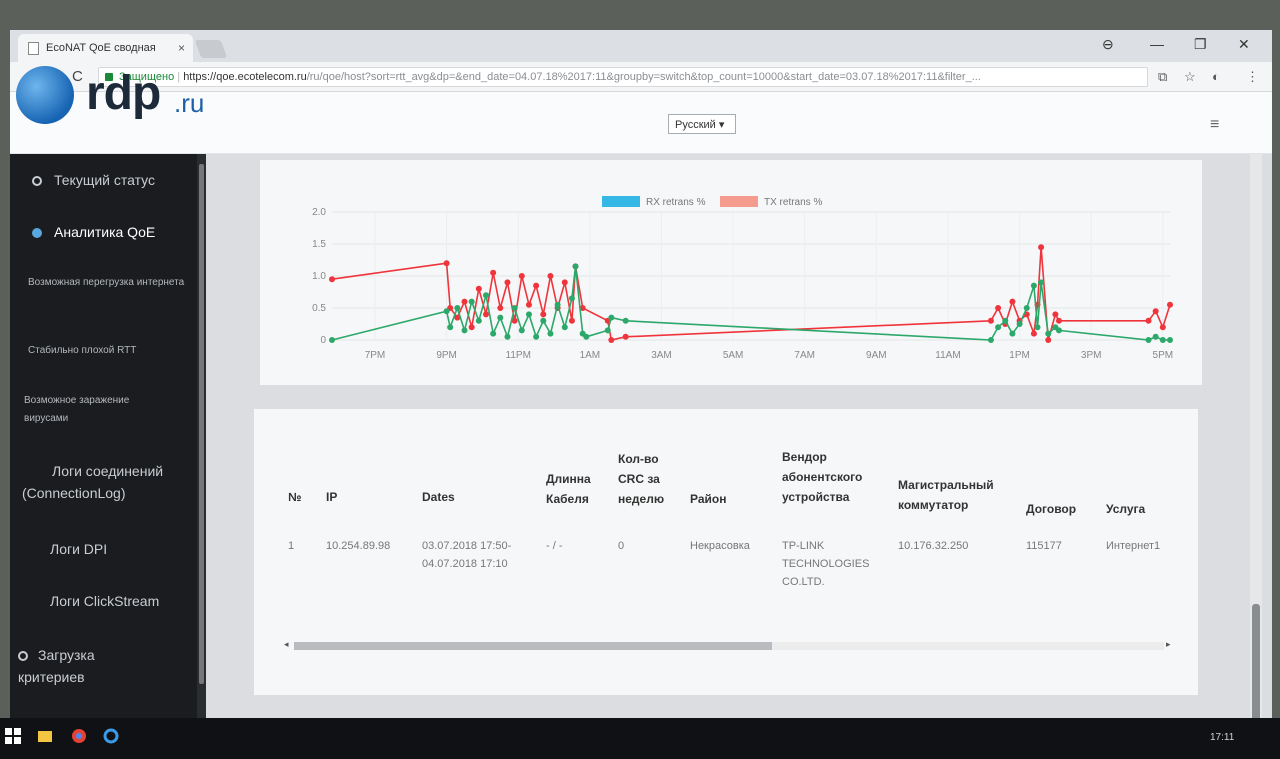  What do you see at coordinates (641, 479) in the screenshot?
I see `column-header: Кол-во CRC за неделю` at bounding box center [641, 479].